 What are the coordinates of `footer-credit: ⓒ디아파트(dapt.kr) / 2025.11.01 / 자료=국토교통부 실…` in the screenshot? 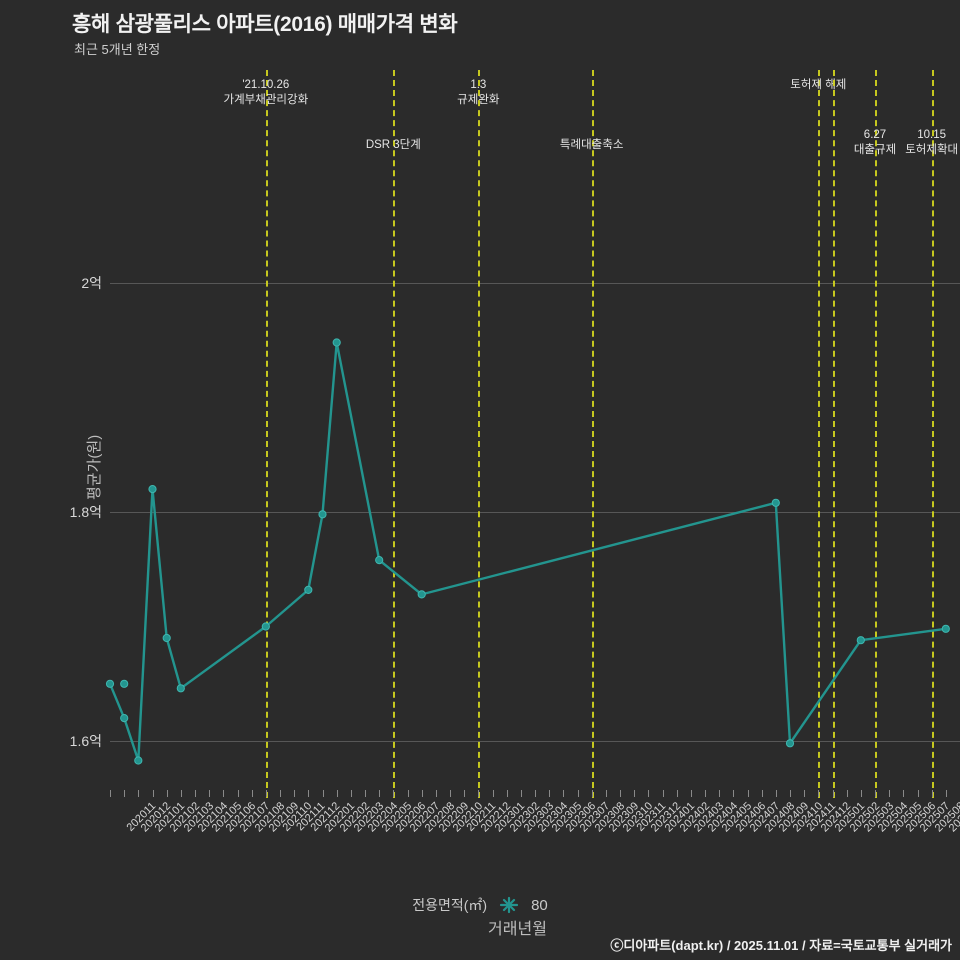 It's located at (781, 945).